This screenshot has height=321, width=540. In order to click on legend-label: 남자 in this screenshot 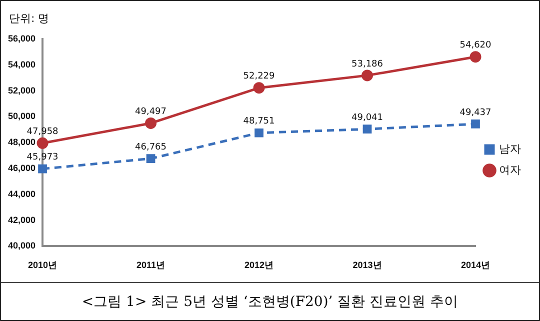, I will do `click(510, 150)`.